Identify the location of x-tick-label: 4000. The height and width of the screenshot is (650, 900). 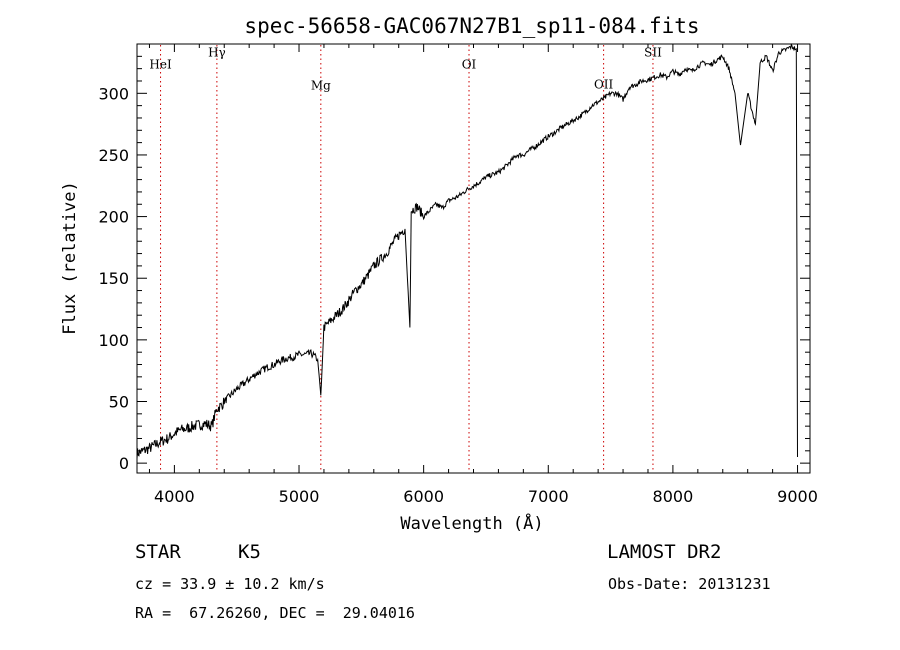
(174, 496).